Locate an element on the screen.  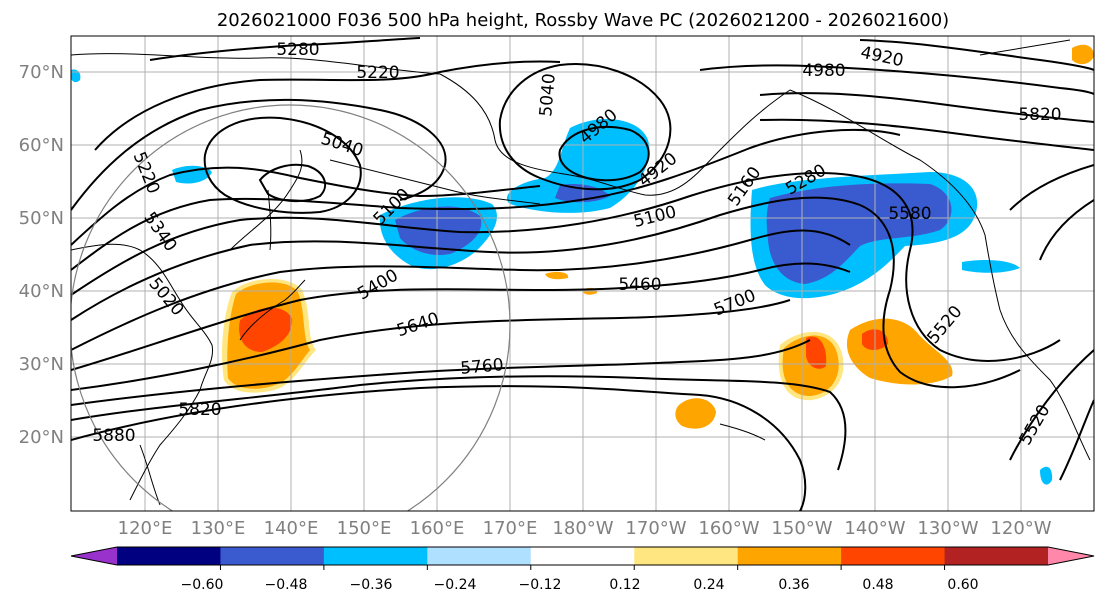
colorbar-ticks is located at coordinates (582, 567).